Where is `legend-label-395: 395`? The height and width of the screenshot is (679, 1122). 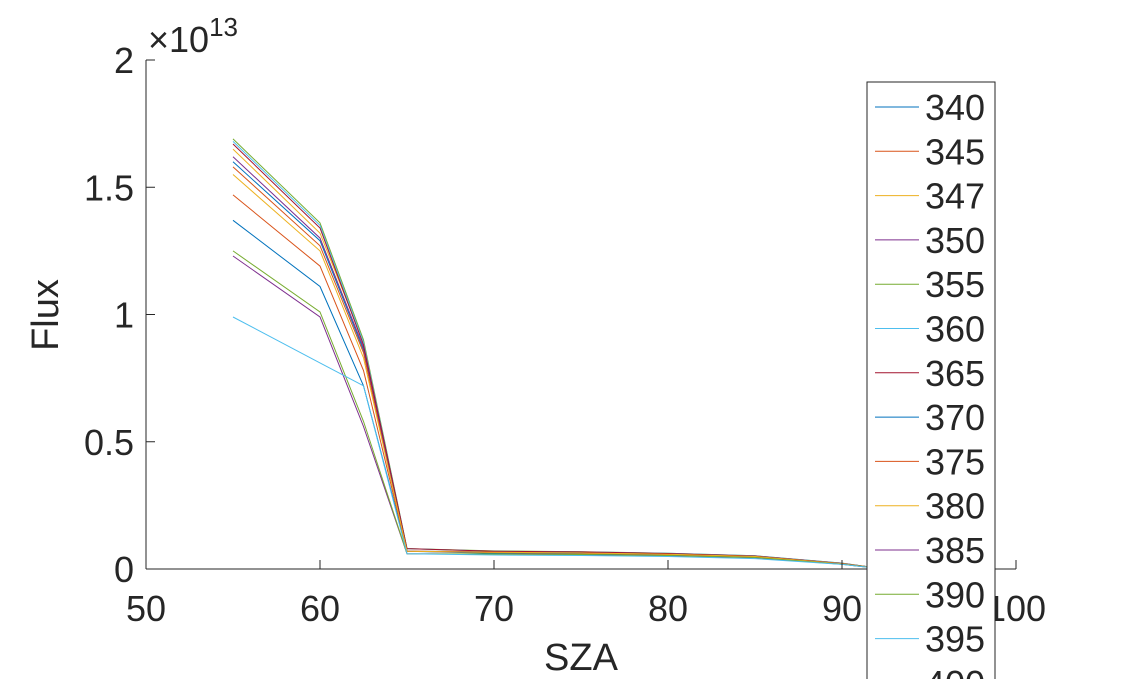 legend-label-395: 395 is located at coordinates (955, 639).